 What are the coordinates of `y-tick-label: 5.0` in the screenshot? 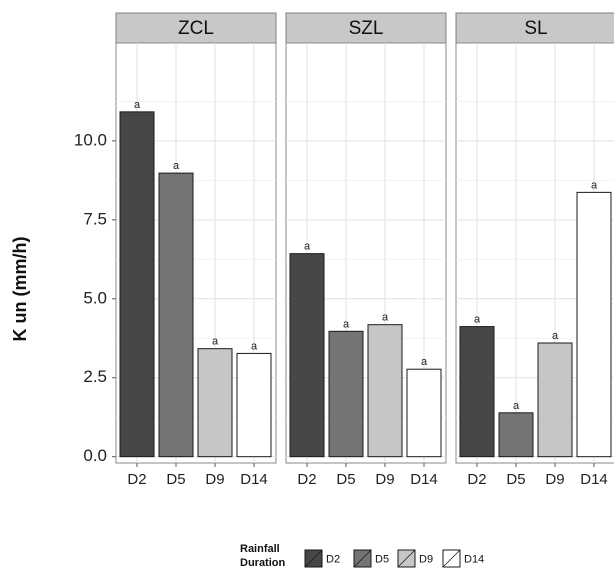 It's located at (95, 297).